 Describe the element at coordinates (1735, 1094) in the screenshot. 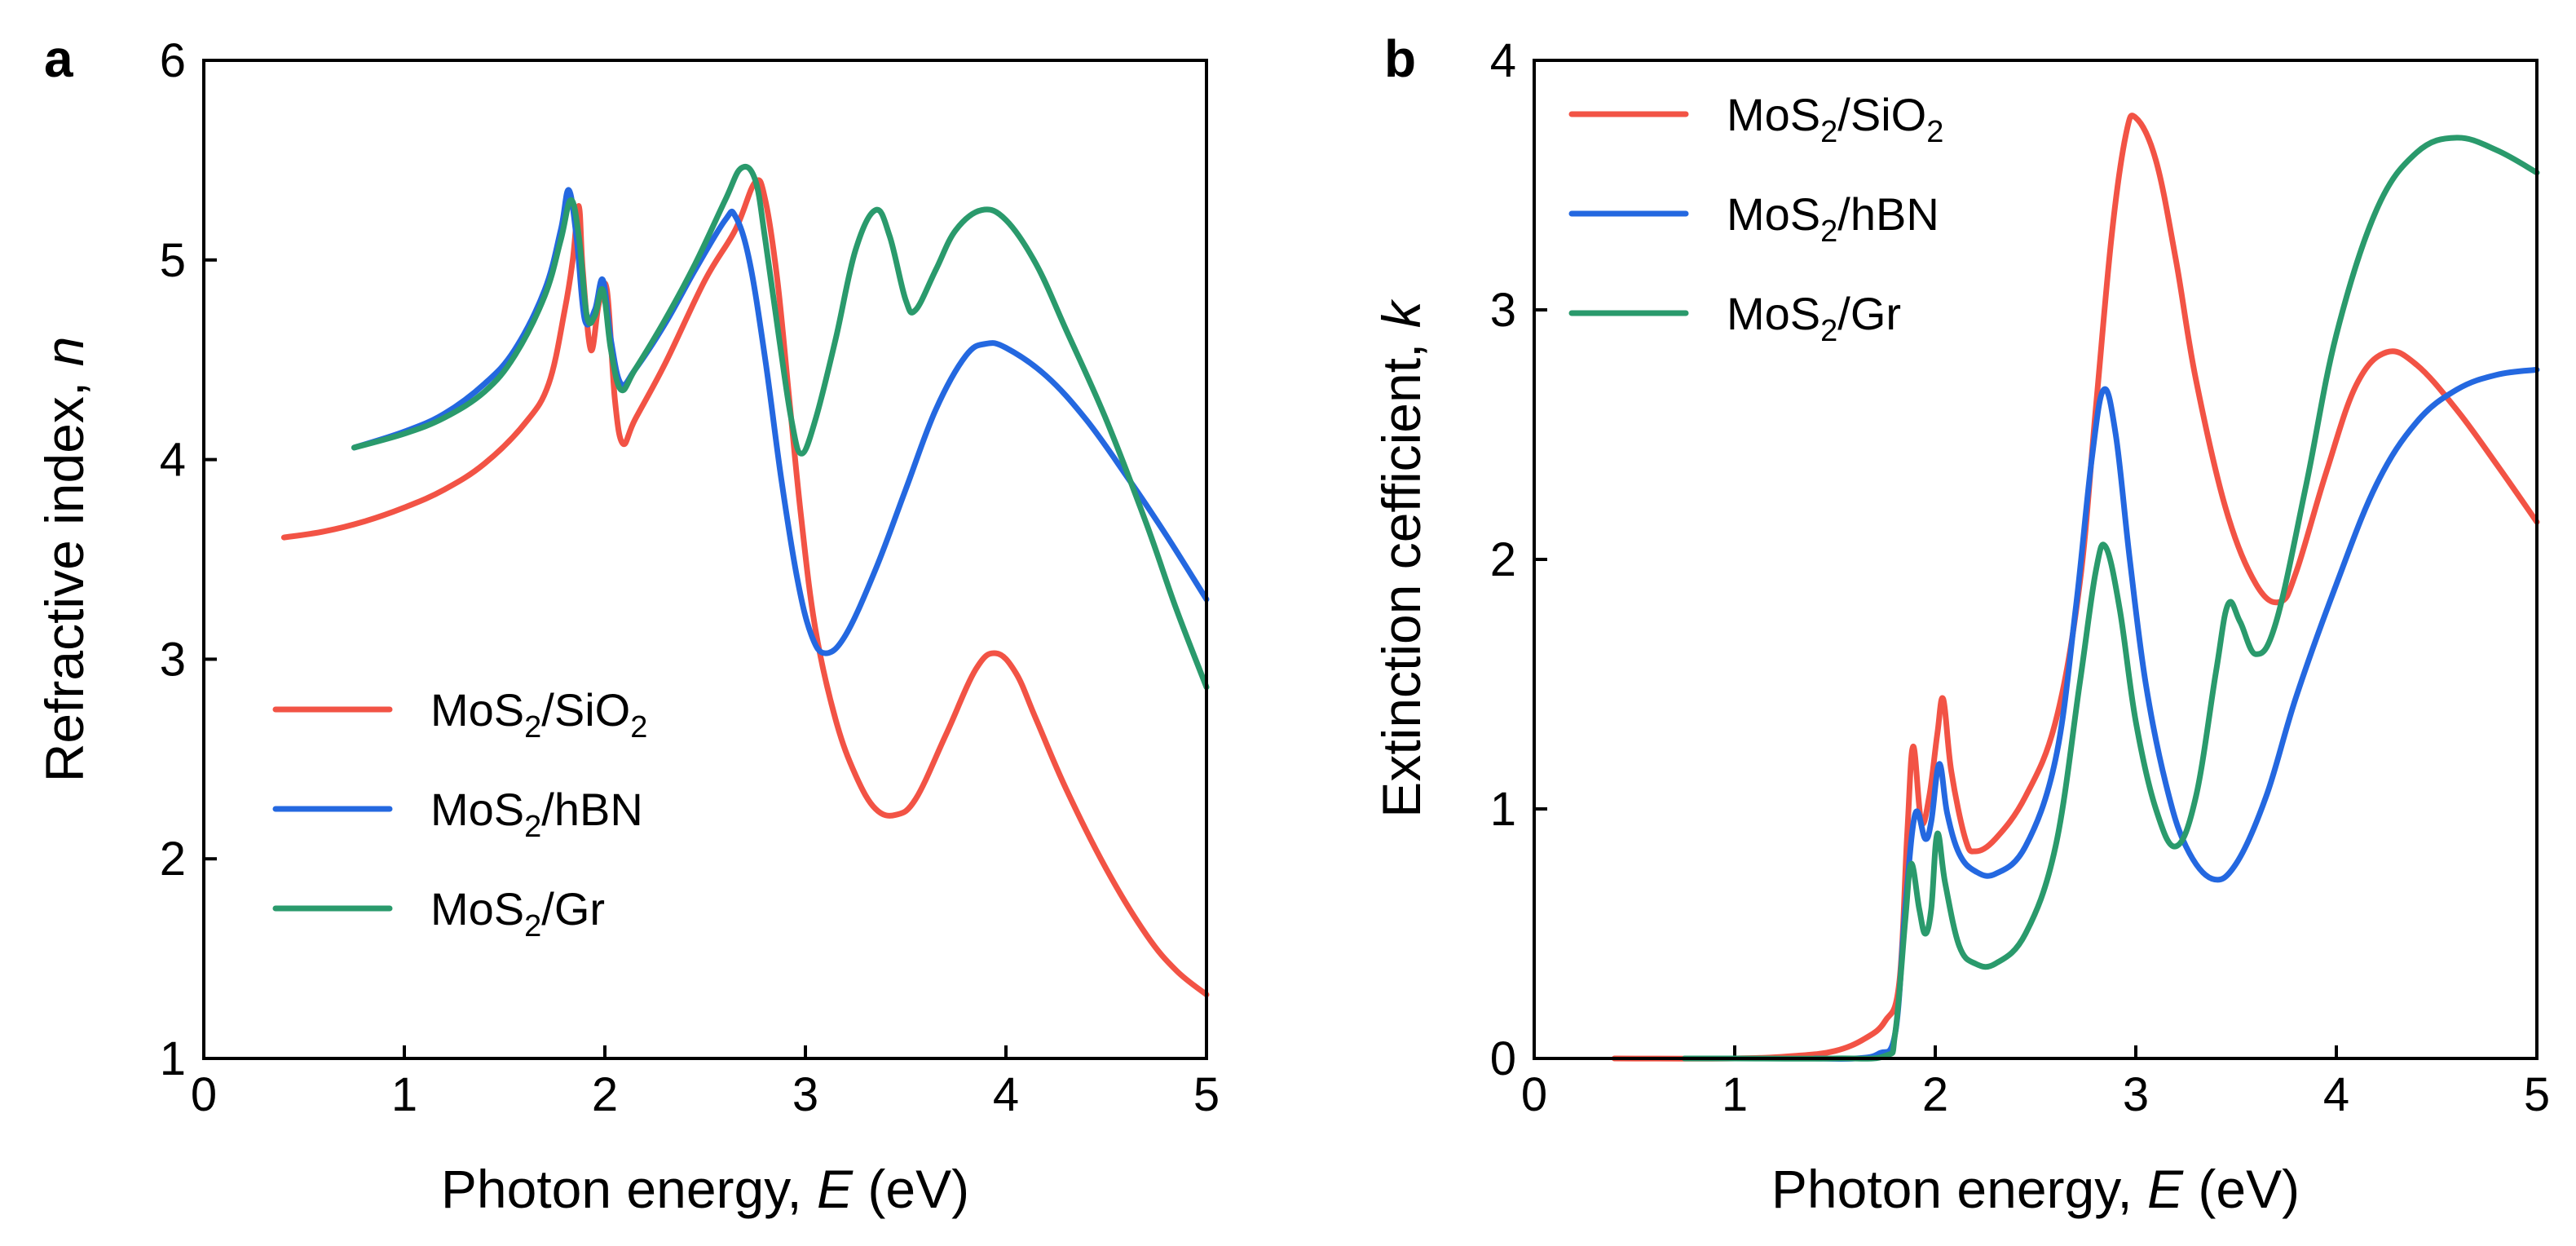

I see `panel-b-x-tick-label: 1` at that location.